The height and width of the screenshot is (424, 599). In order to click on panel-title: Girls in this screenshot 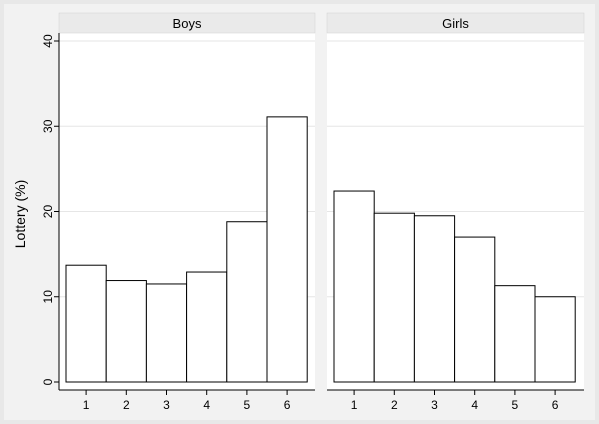, I will do `click(455, 23)`.